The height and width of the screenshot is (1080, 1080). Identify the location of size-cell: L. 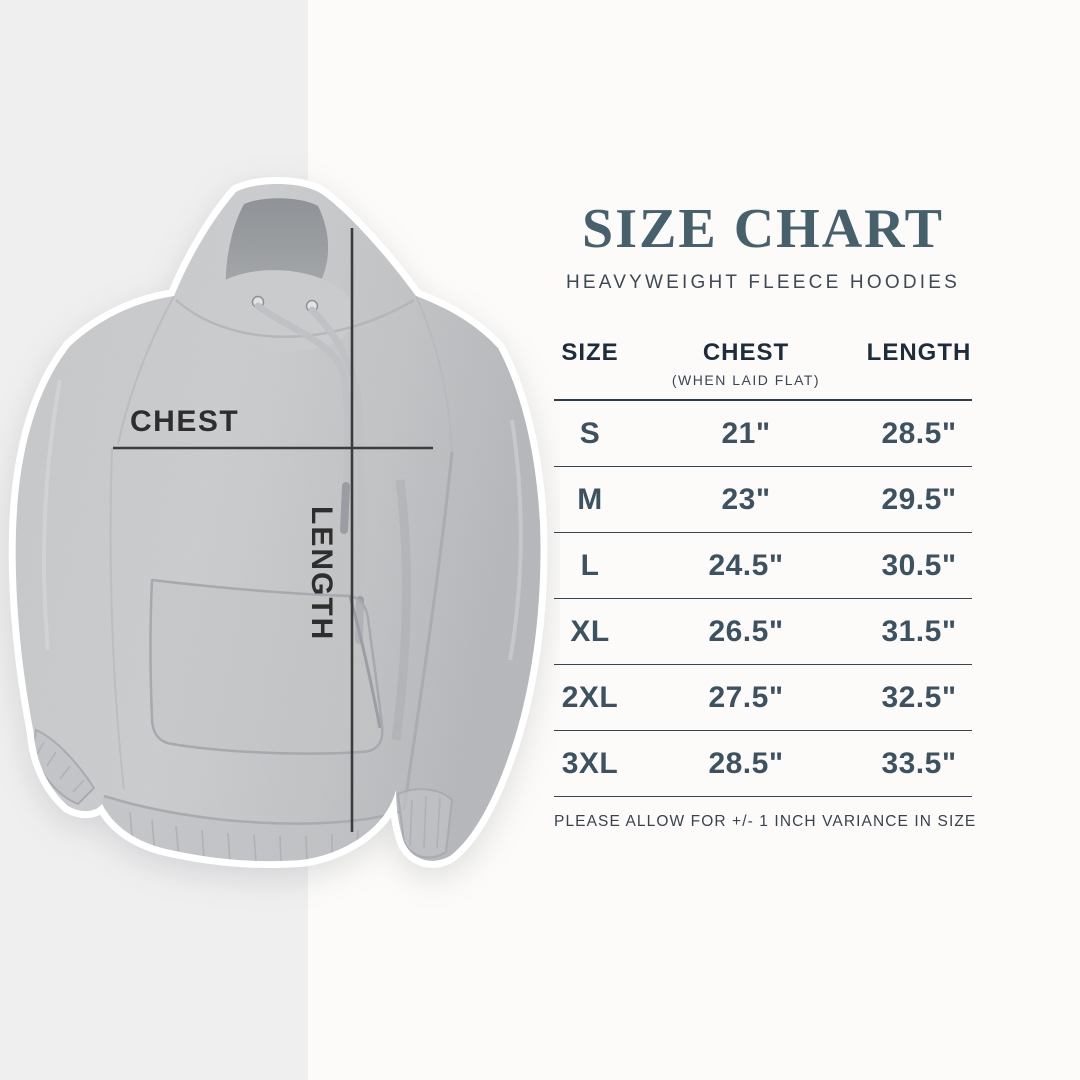
(590, 565).